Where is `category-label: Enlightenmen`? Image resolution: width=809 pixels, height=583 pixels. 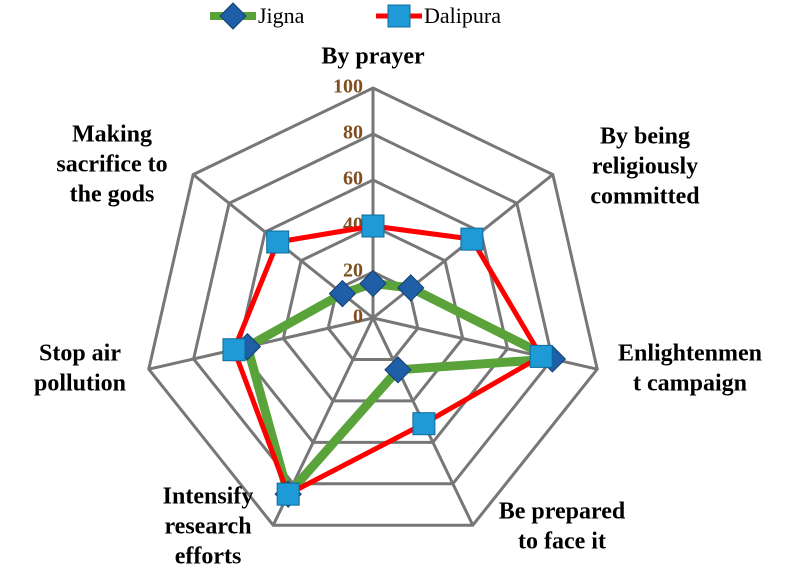 category-label: Enlightenmen is located at coordinates (690, 354).